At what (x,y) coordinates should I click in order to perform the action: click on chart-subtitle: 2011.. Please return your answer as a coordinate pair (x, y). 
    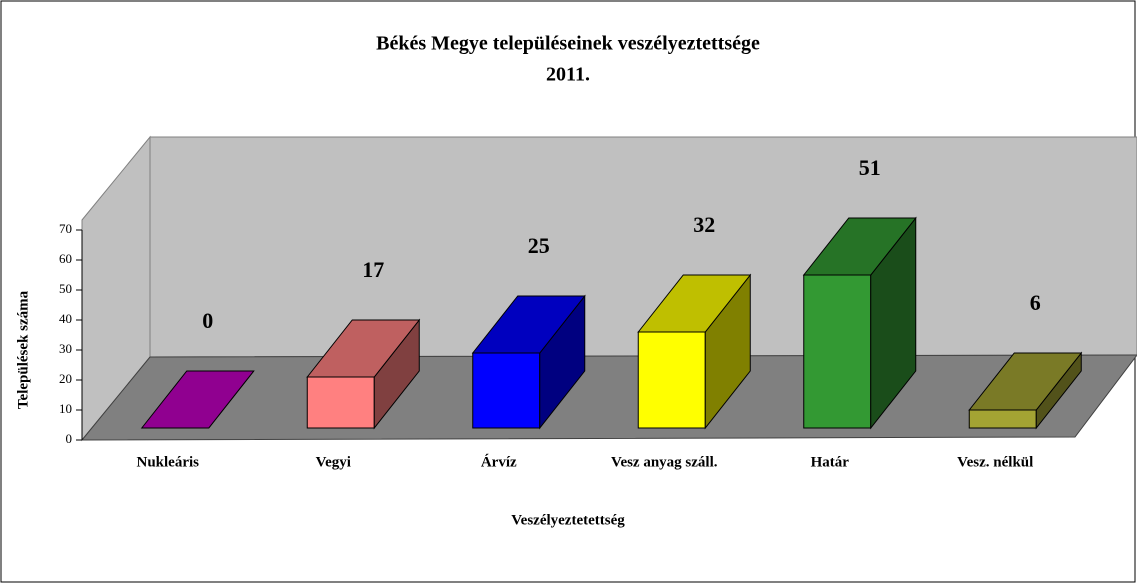
    Looking at the image, I should click on (568, 75).